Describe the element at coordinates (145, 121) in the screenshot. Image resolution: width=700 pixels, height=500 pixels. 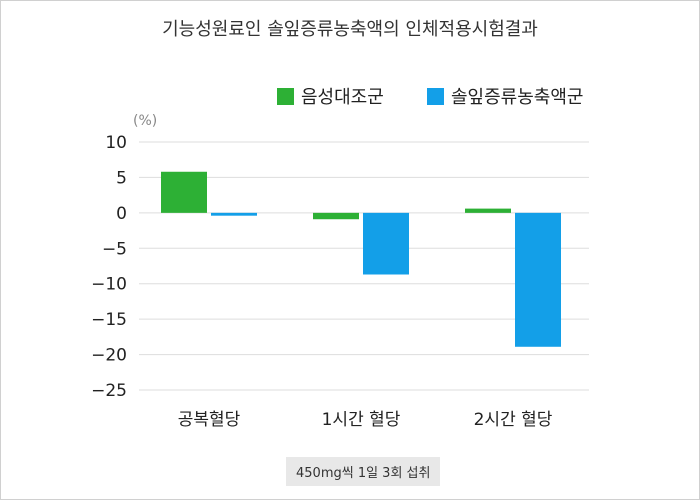
I see `y-axis-unit-label: (%)` at that location.